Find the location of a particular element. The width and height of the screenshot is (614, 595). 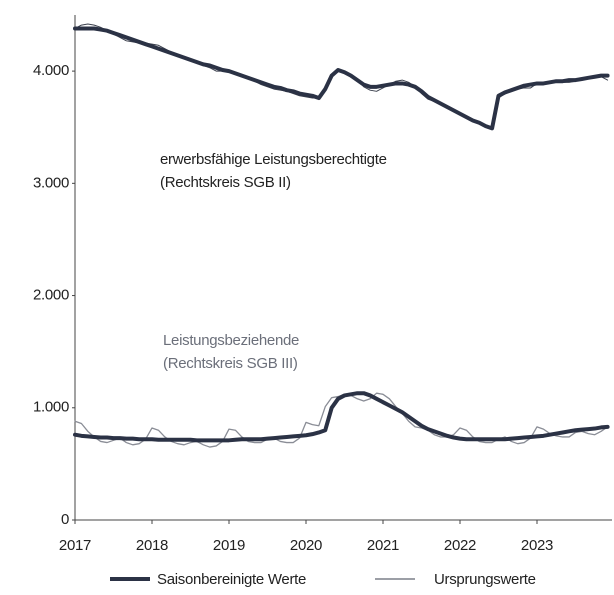

annotation: erwerbsfähige Leistungsberechtigte is located at coordinates (273, 159).